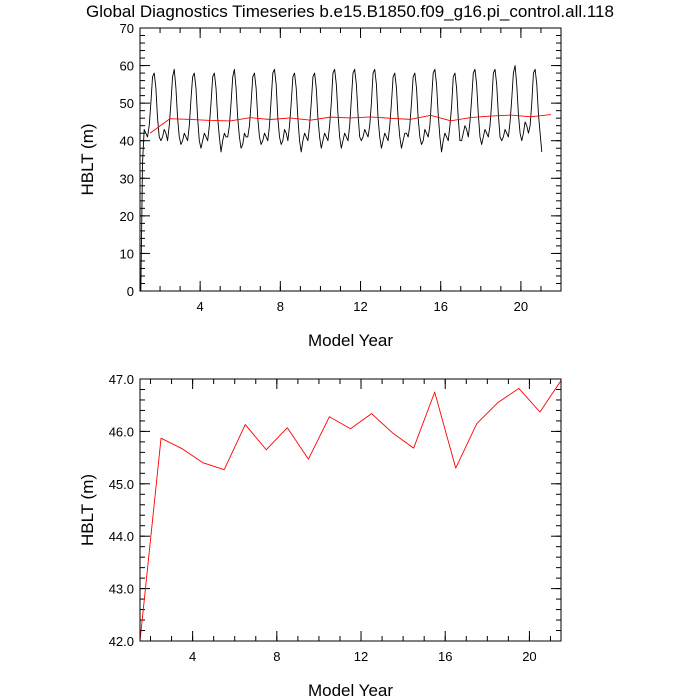  What do you see at coordinates (121, 484) in the screenshot?
I see `y-tick-label: 45.0` at bounding box center [121, 484].